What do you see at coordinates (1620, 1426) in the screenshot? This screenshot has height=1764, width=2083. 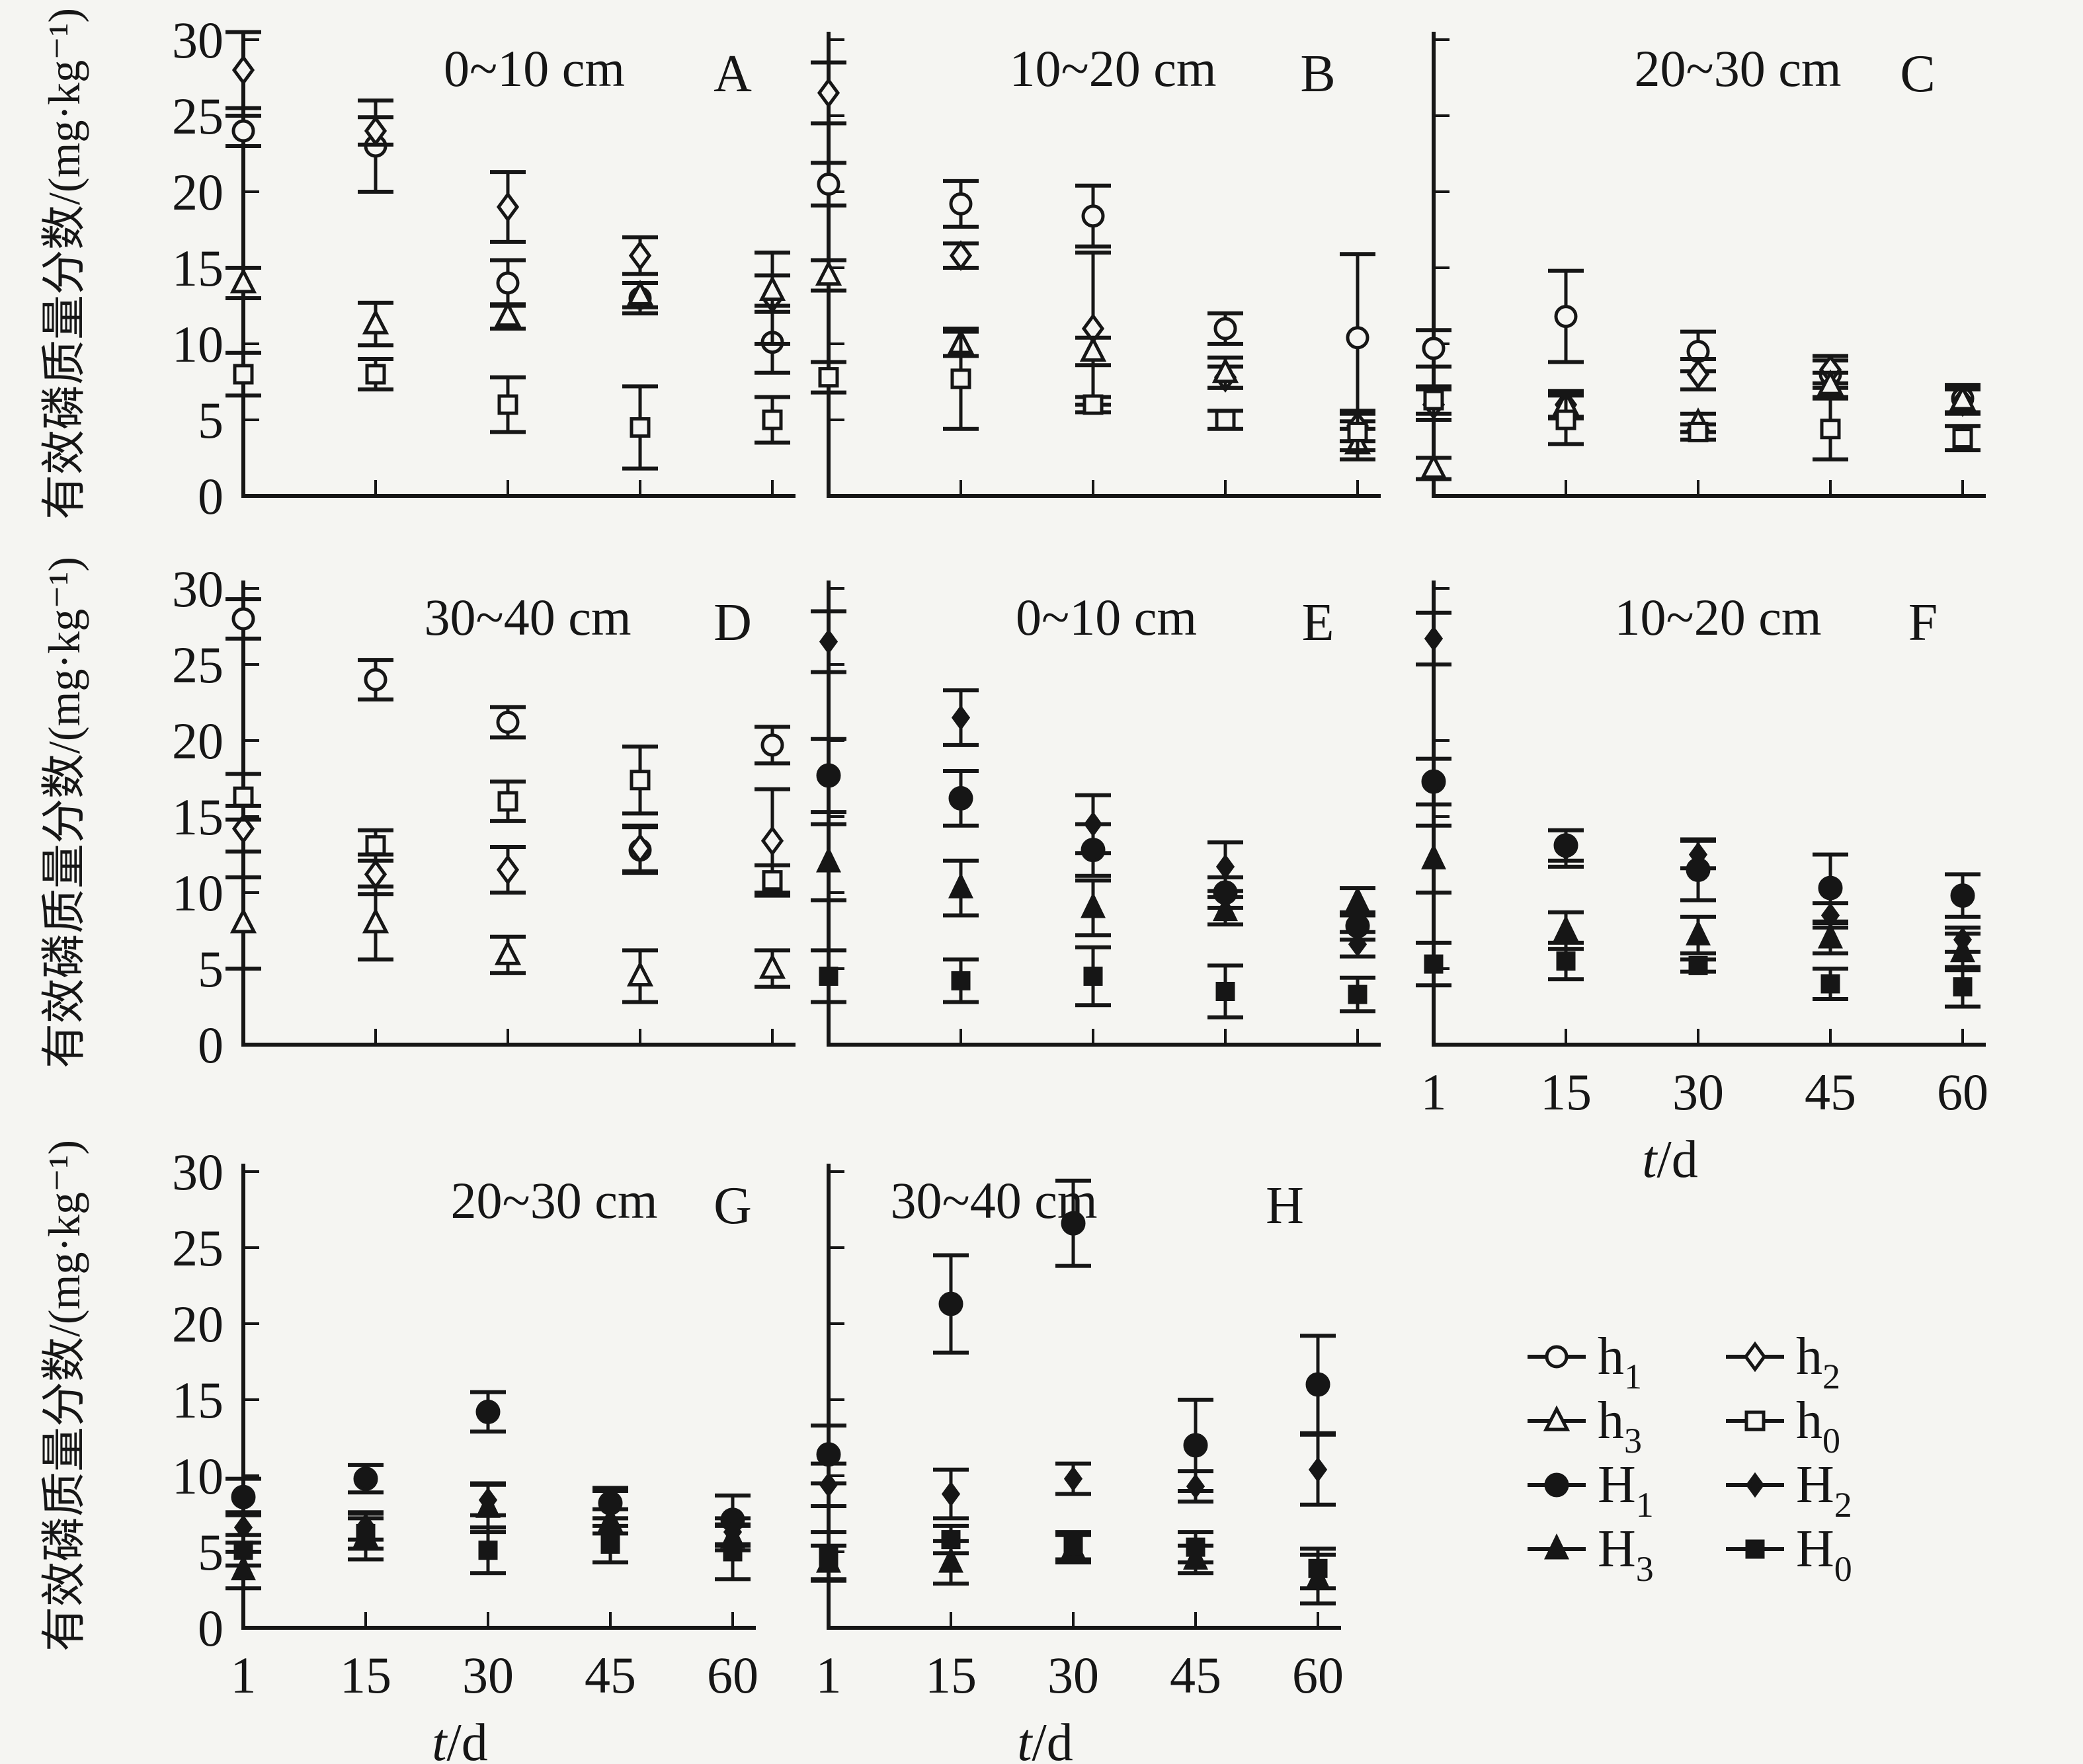 I see `legend-label: h3` at bounding box center [1620, 1426].